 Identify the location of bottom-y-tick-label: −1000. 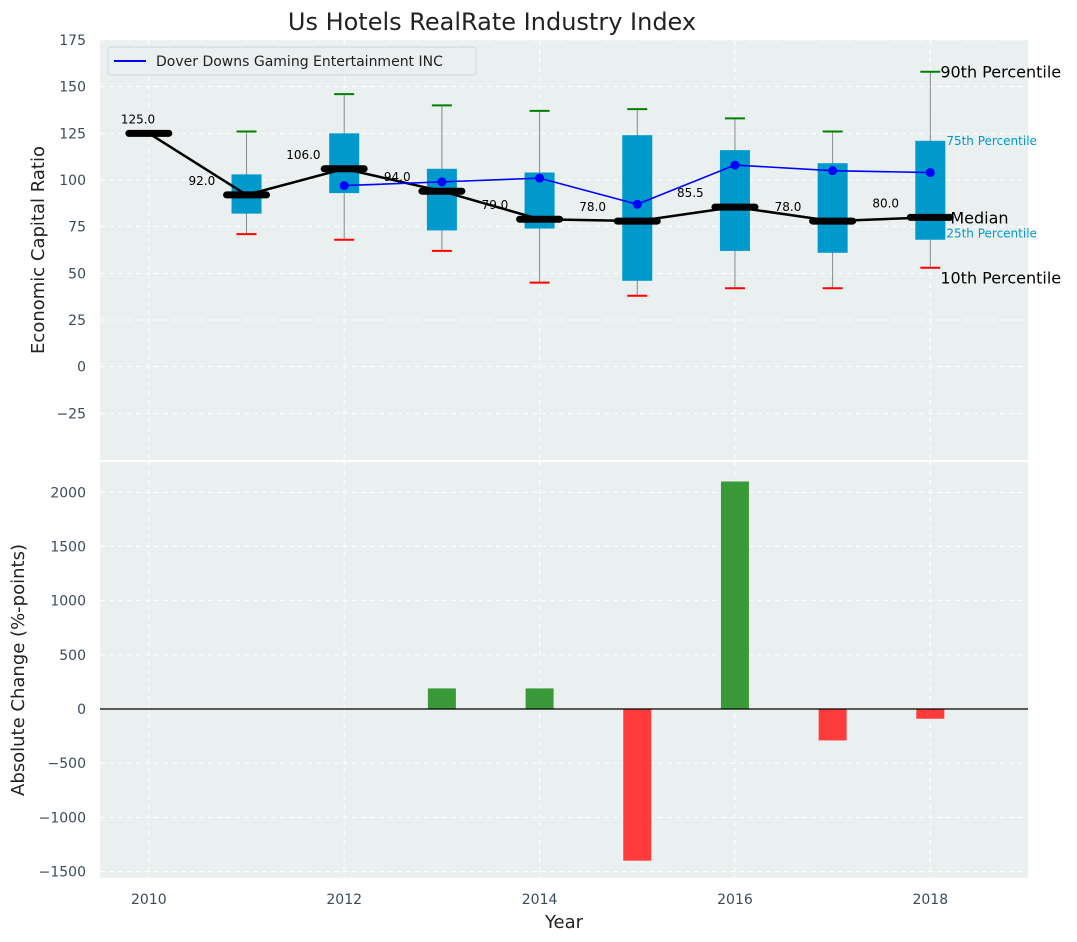
(62, 818).